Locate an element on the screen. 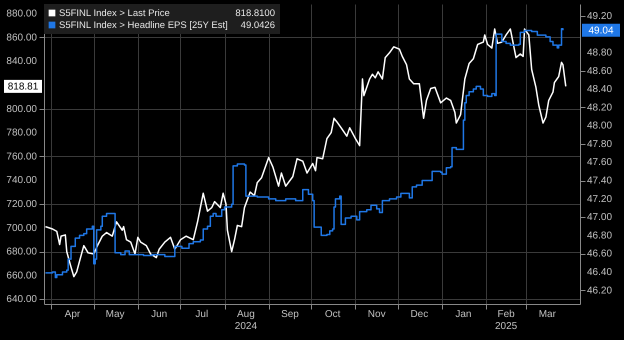 The height and width of the screenshot is (340, 624). annotation: 818.8100 is located at coordinates (255, 13).